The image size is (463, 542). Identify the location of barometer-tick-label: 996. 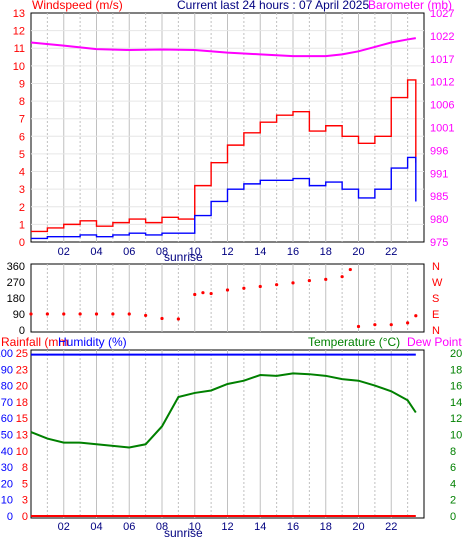
(439, 151).